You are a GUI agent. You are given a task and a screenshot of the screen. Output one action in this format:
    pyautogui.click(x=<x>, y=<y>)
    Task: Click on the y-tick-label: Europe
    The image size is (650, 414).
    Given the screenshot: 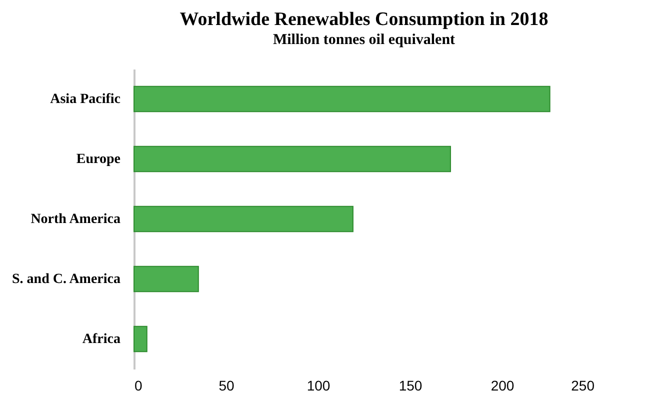 What is the action you would take?
    pyautogui.click(x=98, y=159)
    